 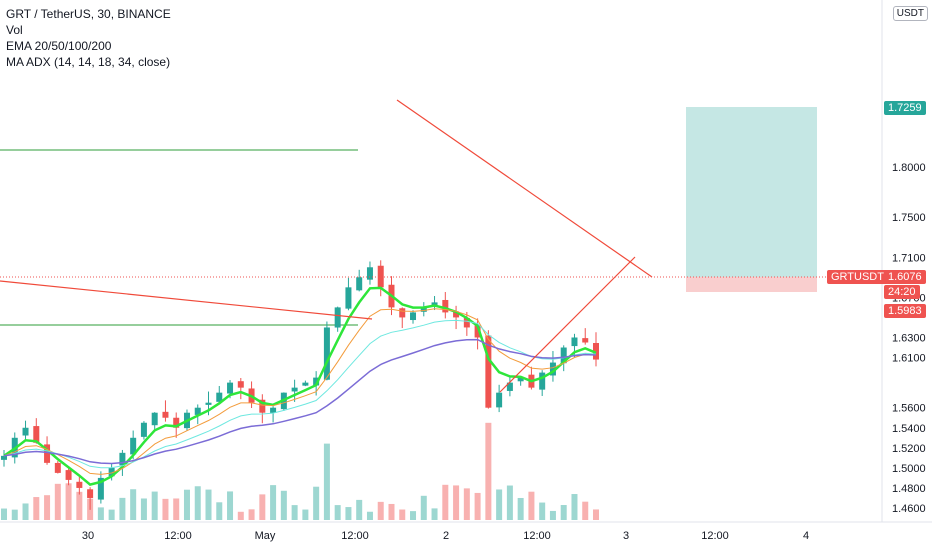 I want to click on currency-badge: USDT, so click(x=910, y=13).